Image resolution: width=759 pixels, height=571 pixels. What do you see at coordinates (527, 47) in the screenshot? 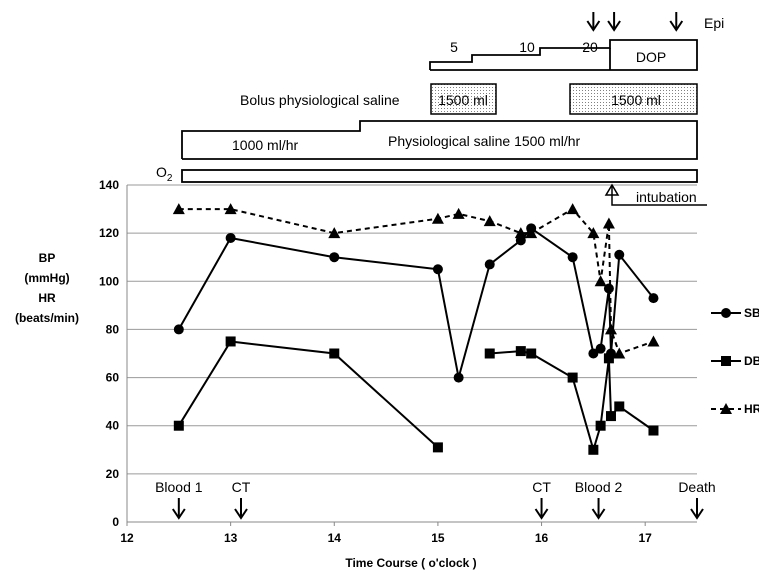
I see `dop-step-10: 10` at bounding box center [527, 47].